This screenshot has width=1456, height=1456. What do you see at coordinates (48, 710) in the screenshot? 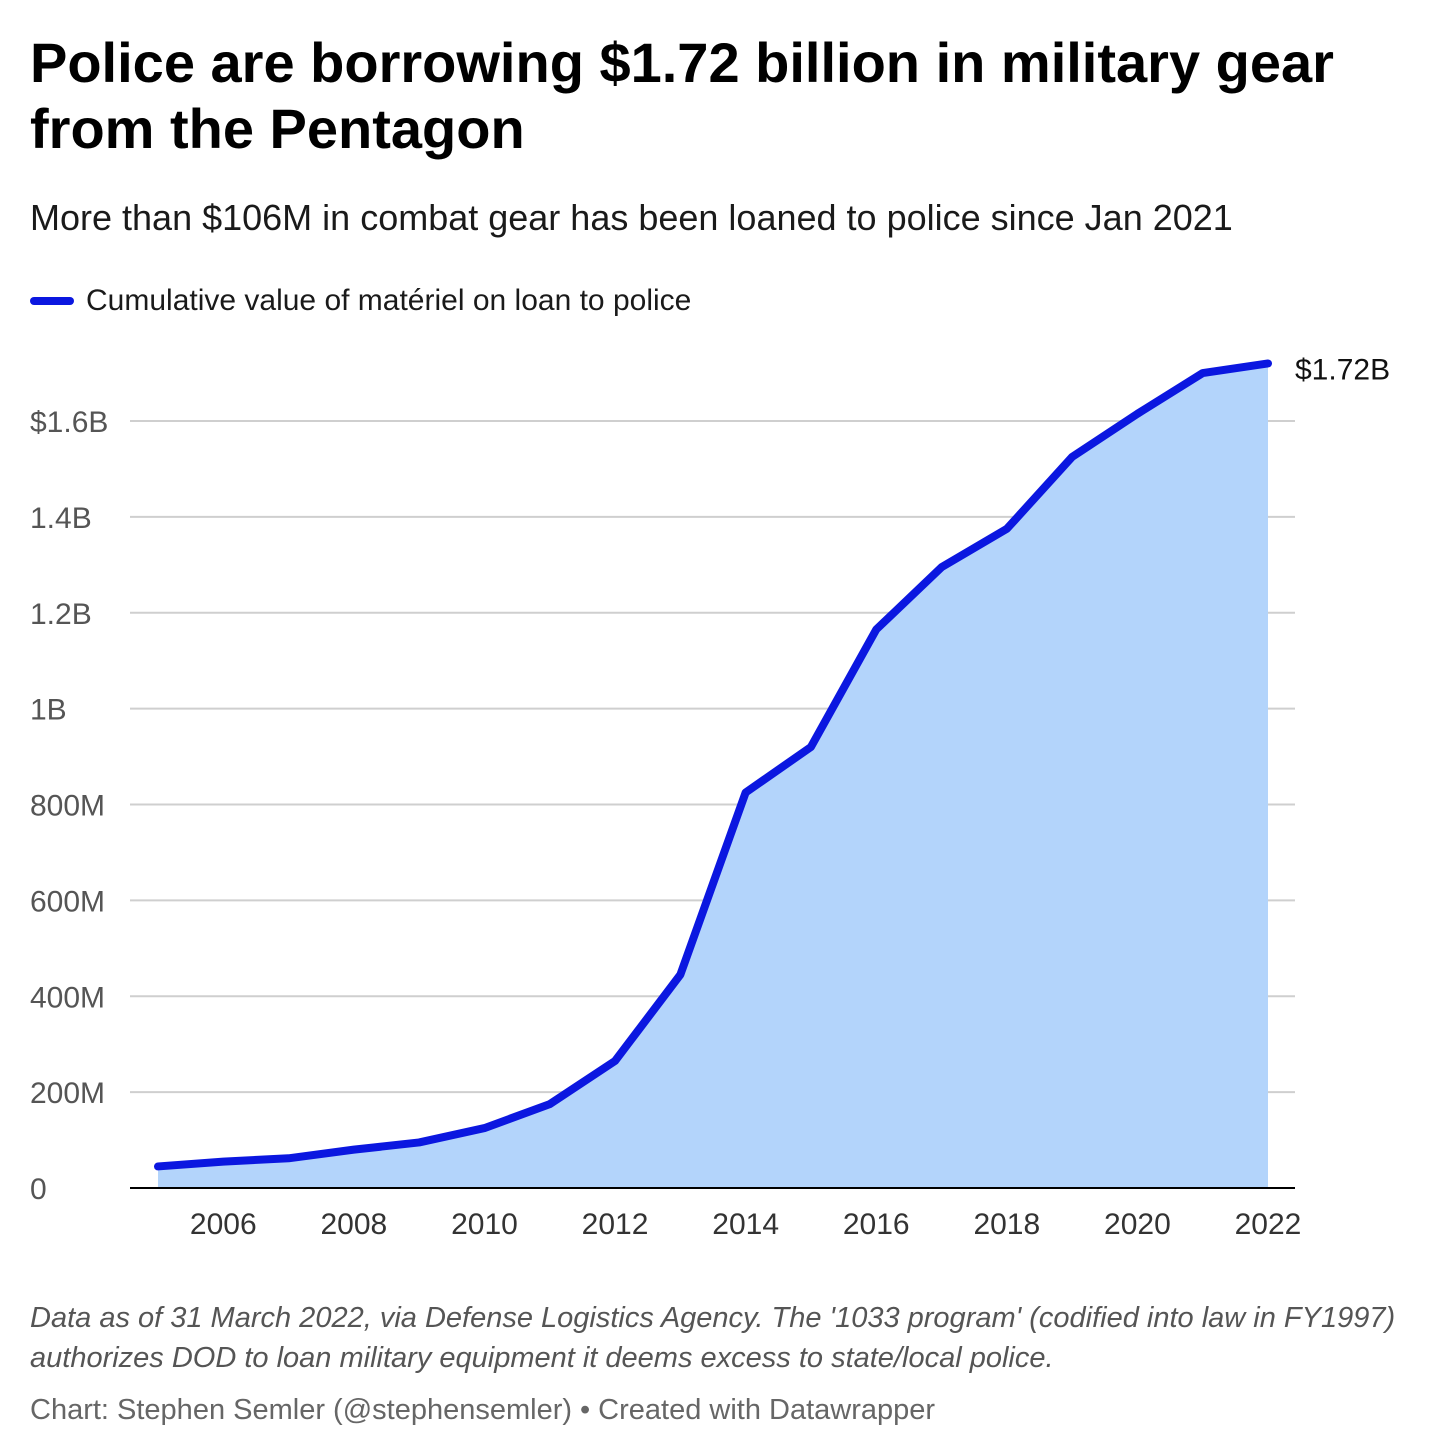
I see `y-tick-label: 1B` at bounding box center [48, 710].